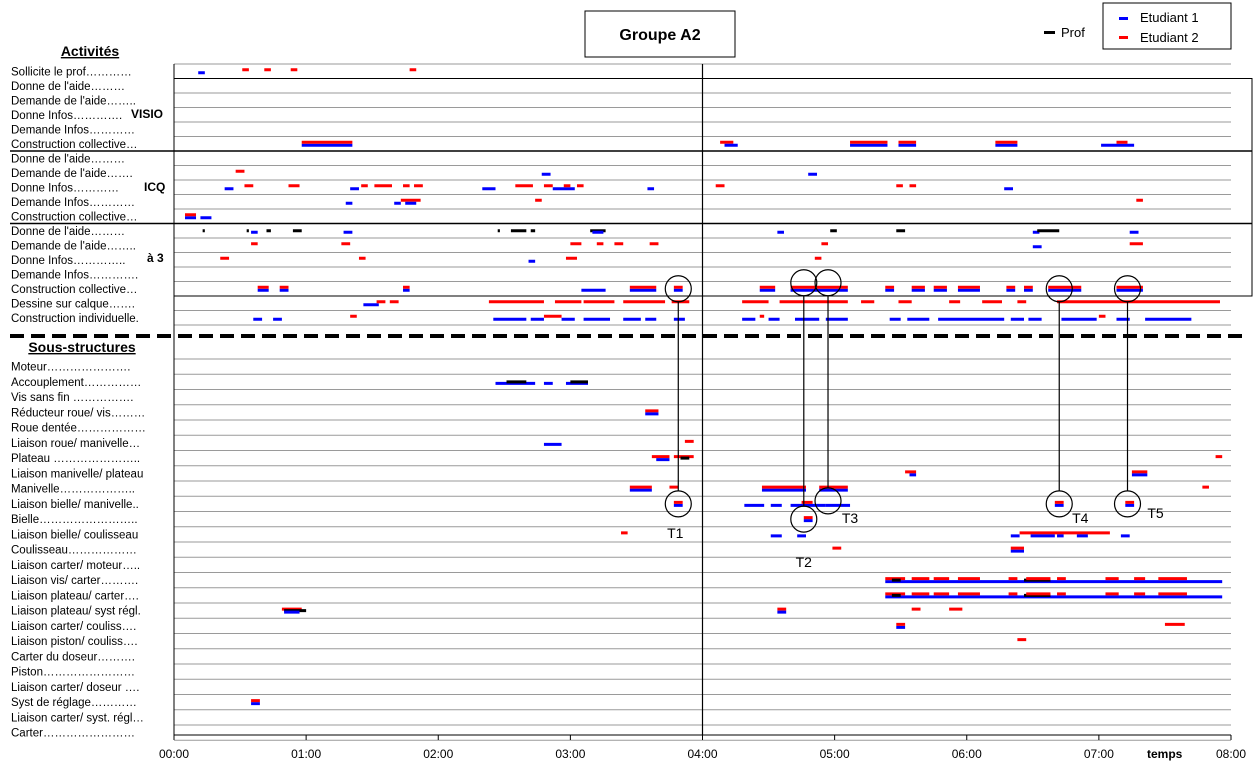 Image resolution: width=1259 pixels, height=765 pixels. I want to click on chart-title: Groupe A2, so click(659, 35).